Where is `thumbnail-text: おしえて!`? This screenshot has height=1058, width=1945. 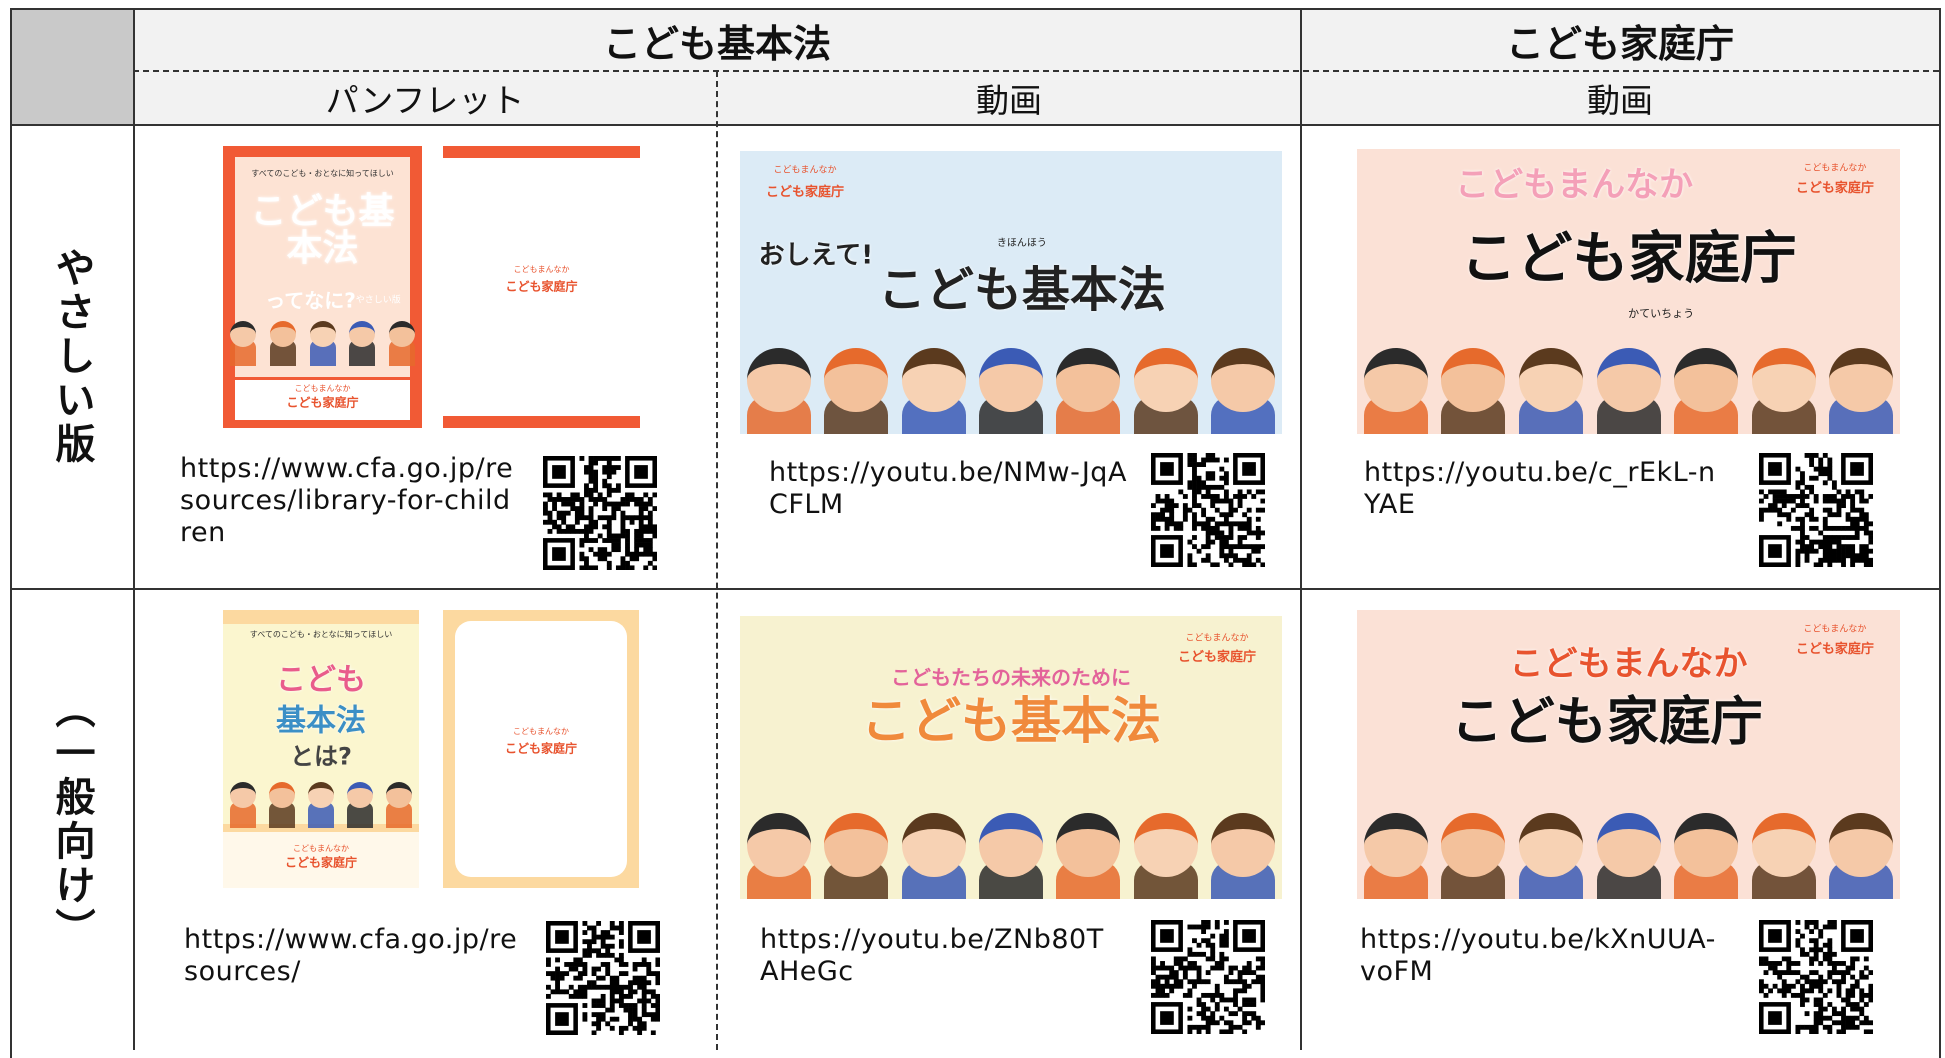
thumbnail-text: おしえて! is located at coordinates (816, 255).